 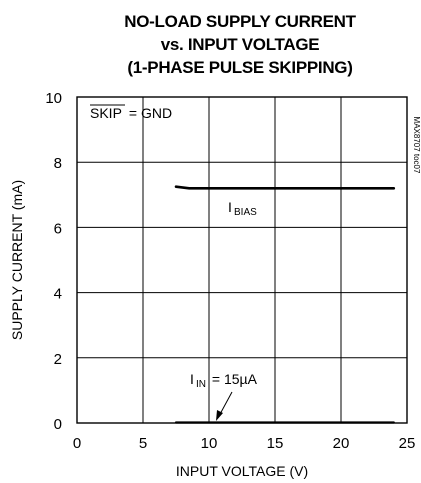 What do you see at coordinates (58, 228) in the screenshot?
I see `y-tick-label-3: 6` at bounding box center [58, 228].